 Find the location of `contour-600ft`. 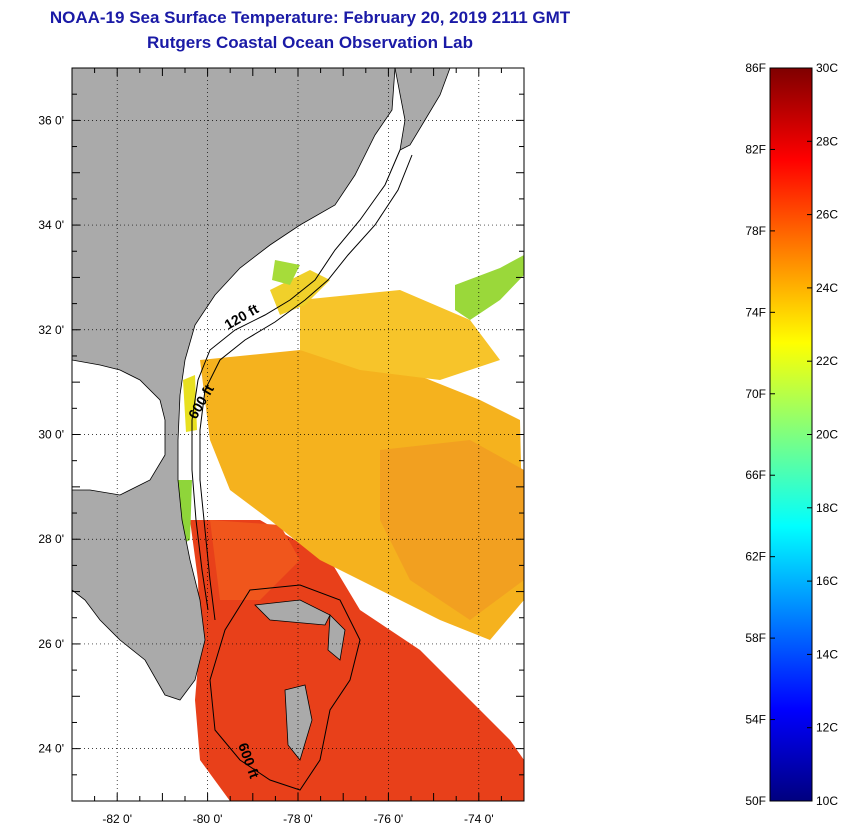

contour-600ft is located at coordinates (306, 387).